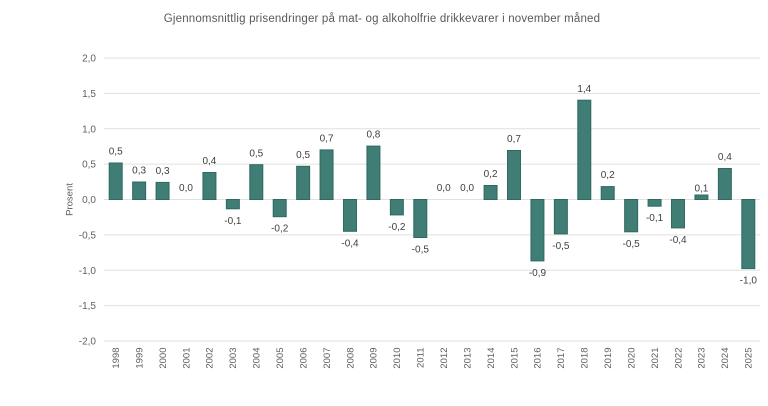 This screenshot has height=406, width=768. What do you see at coordinates (89, 59) in the screenshot?
I see `svg-text: 2,0` at bounding box center [89, 59].